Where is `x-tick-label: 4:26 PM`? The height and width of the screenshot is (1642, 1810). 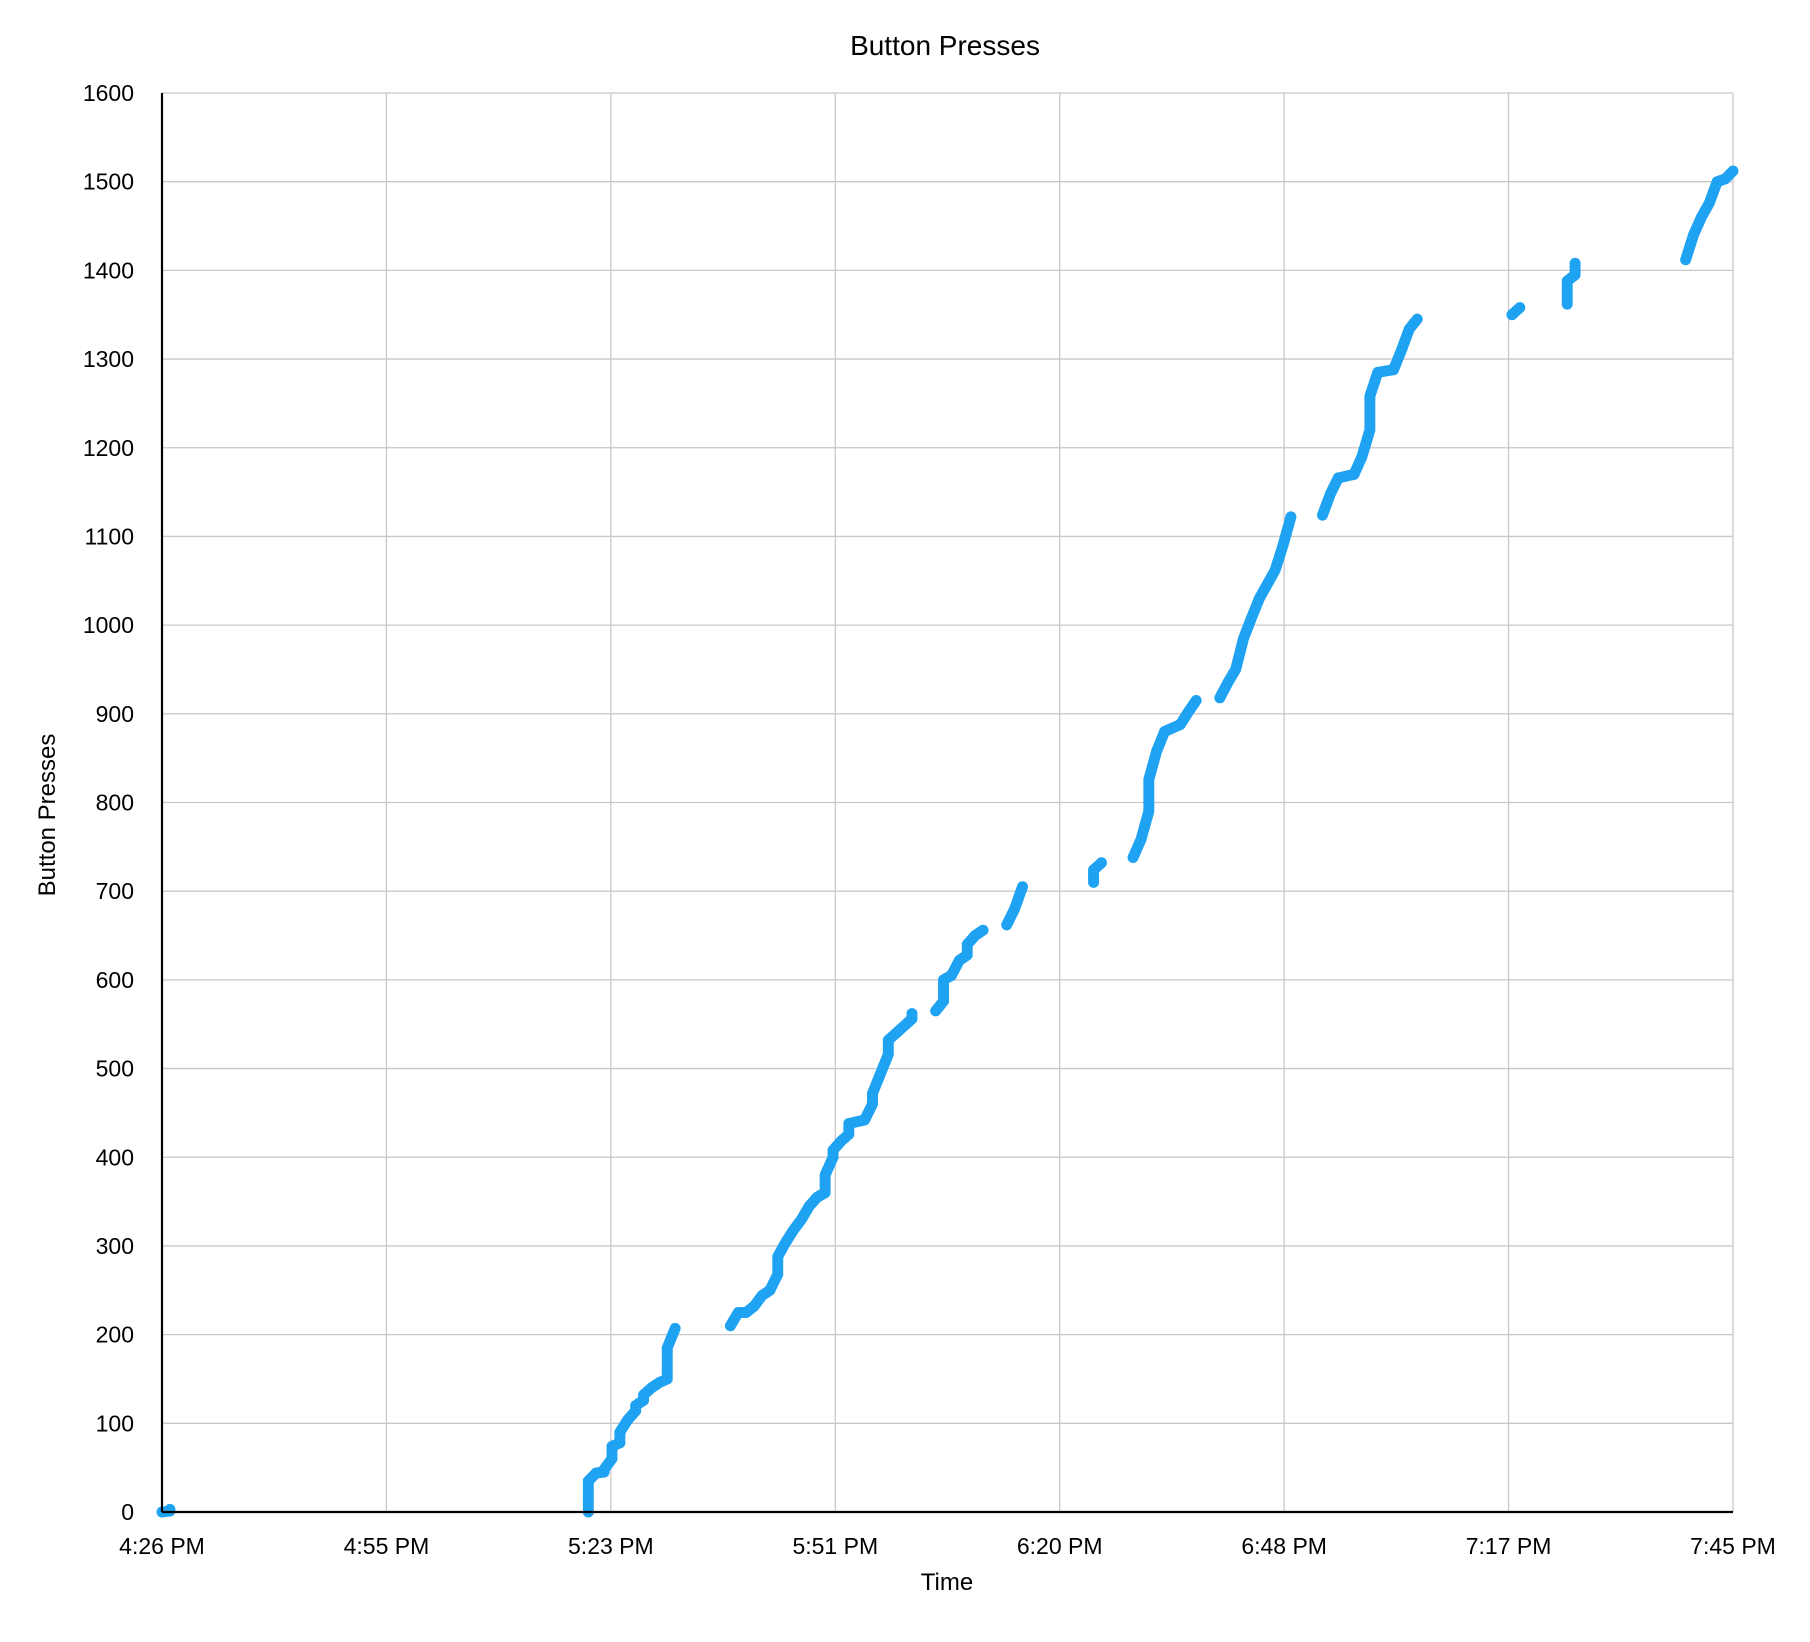 x-tick-label: 4:26 PM is located at coordinates (162, 1546).